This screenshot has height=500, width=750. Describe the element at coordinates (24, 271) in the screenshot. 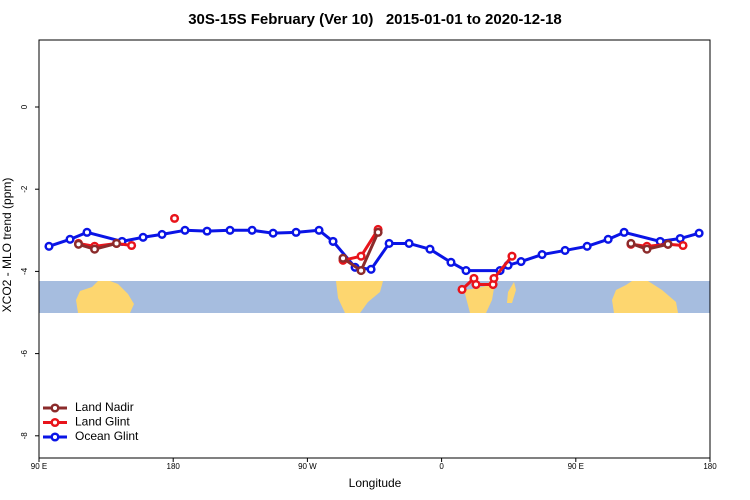

I see `y-tick-label: -4` at that location.